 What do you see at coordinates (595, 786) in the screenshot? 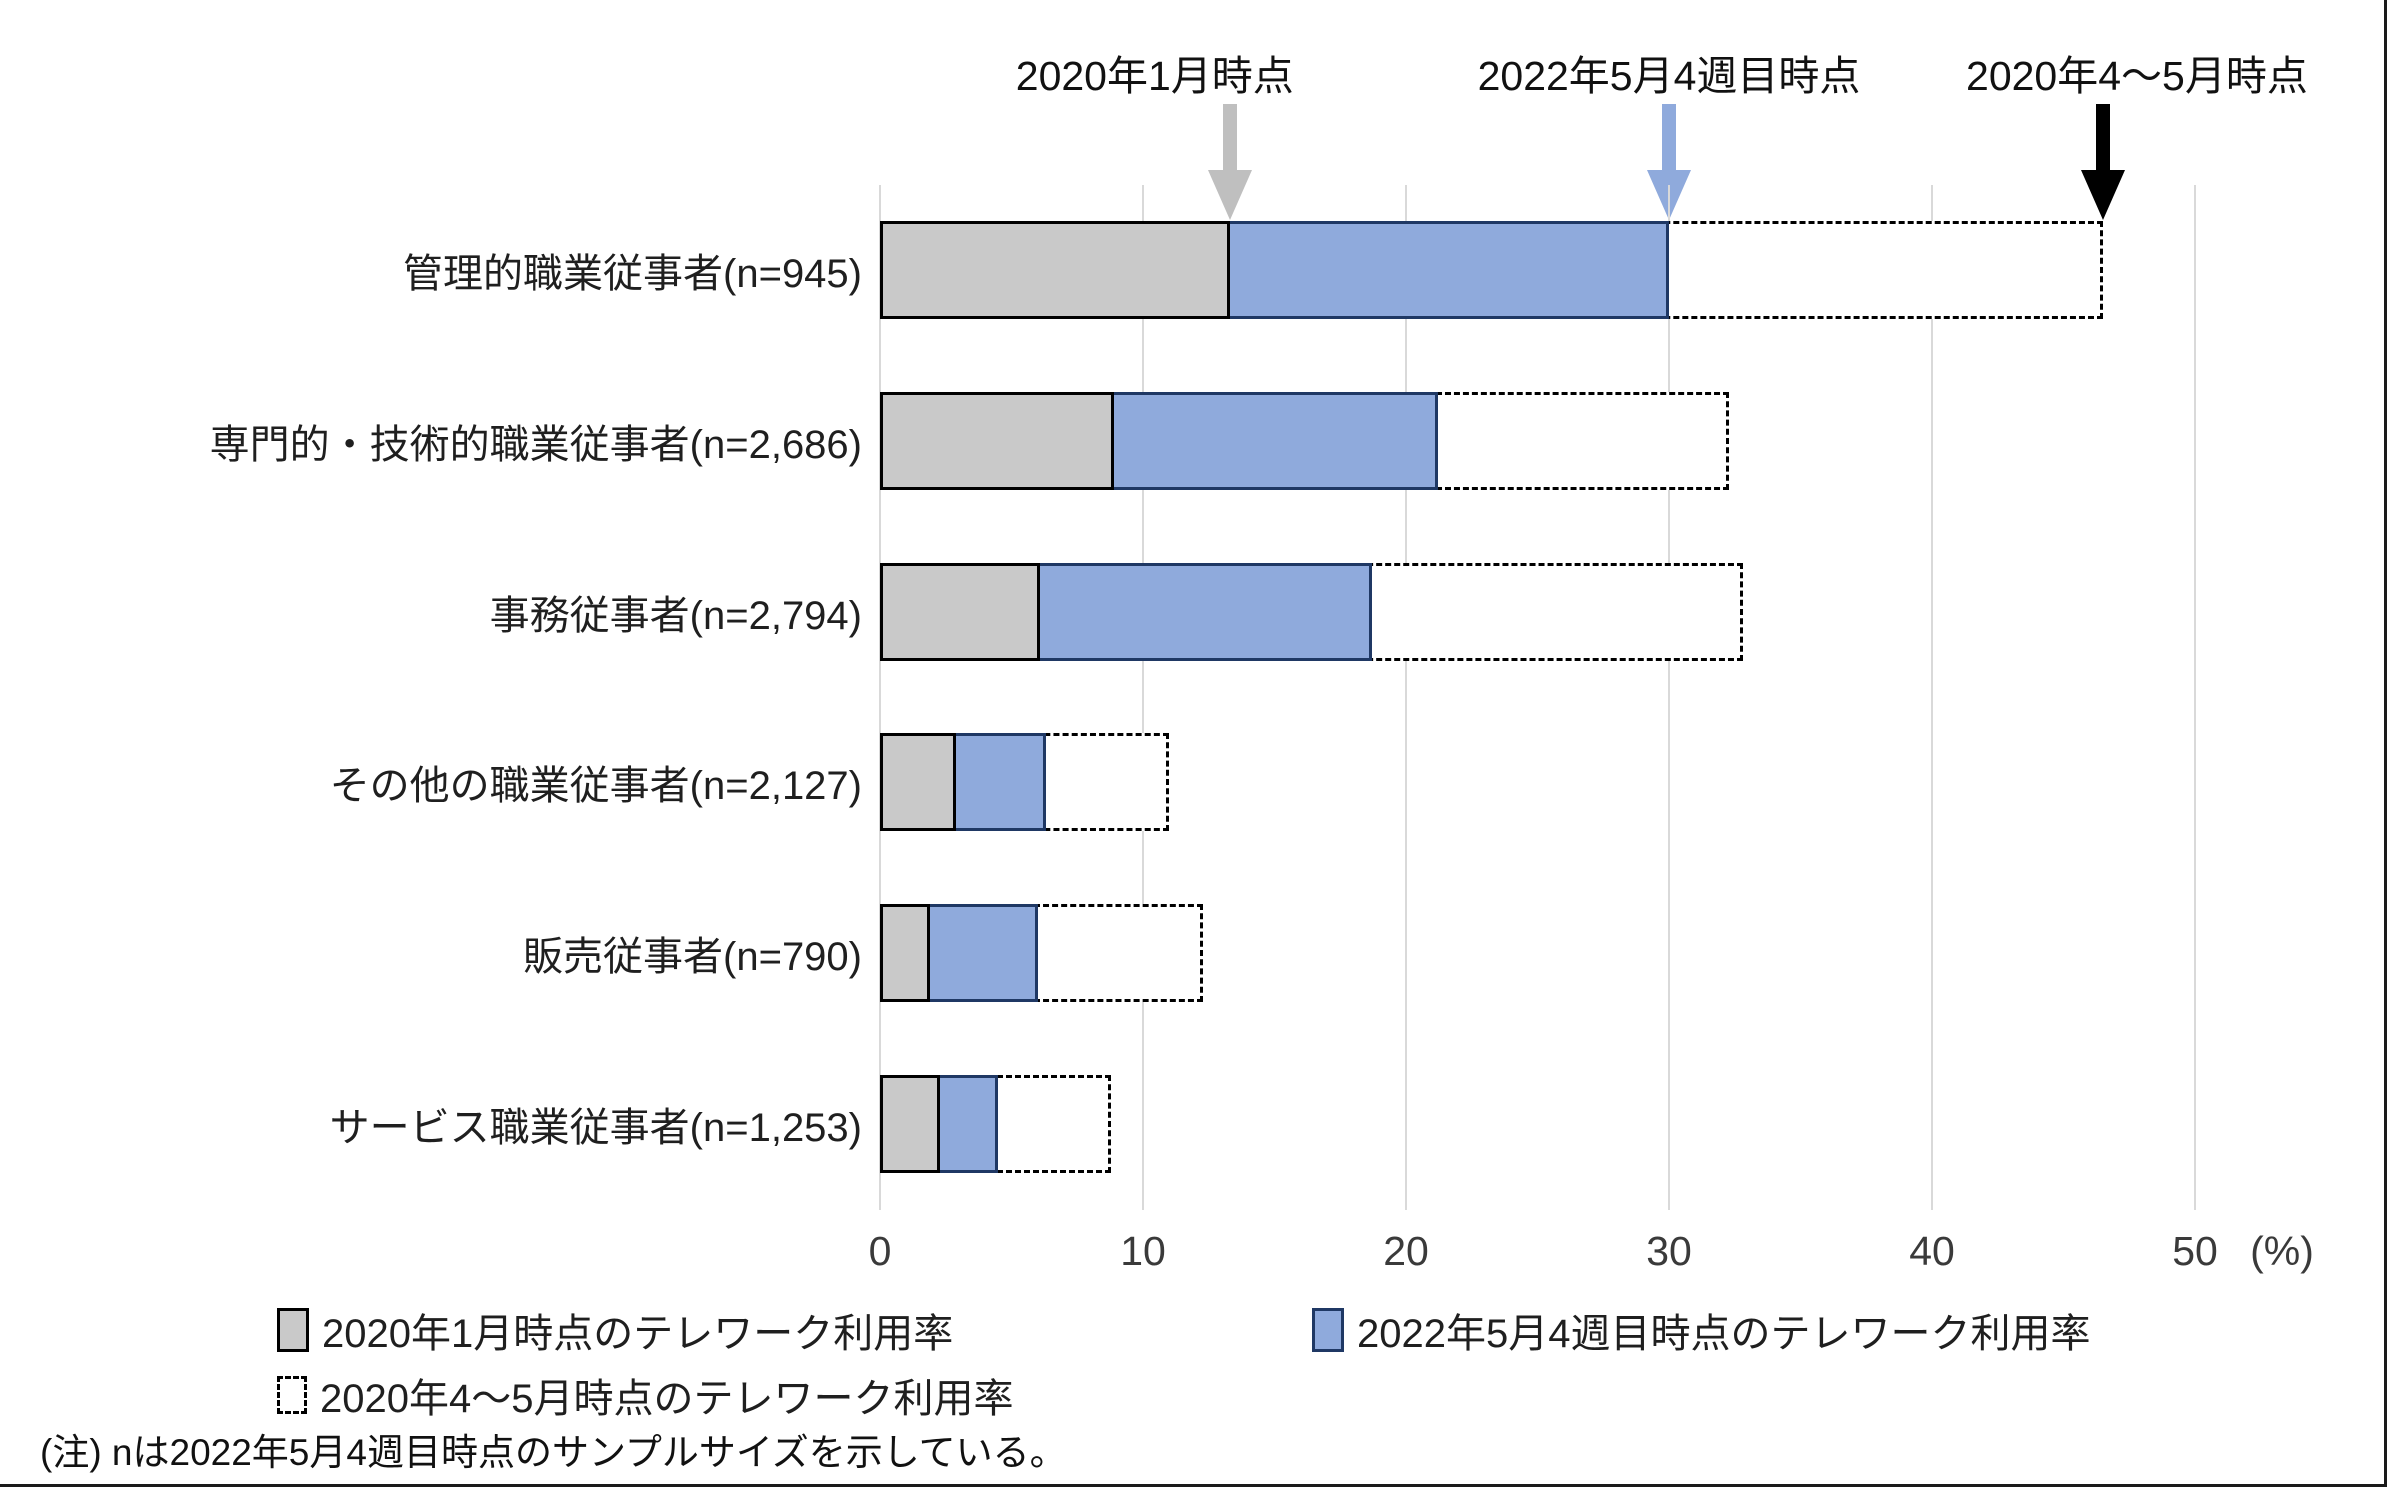
I see `category-label: その他の職業従事者(n=2,127)` at bounding box center [595, 786].